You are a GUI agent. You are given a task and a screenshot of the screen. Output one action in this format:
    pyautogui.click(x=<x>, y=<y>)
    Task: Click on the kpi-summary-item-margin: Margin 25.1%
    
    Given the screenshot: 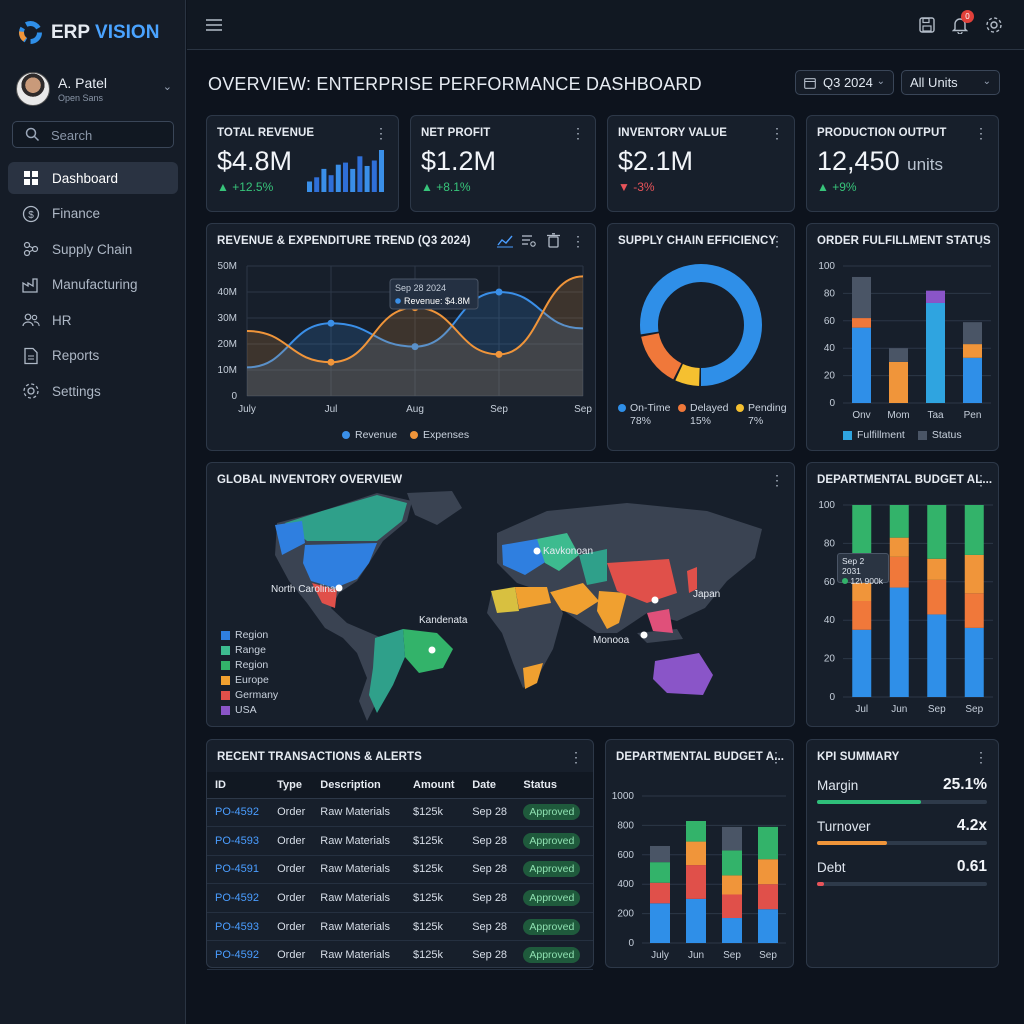 What is the action you would take?
    pyautogui.click(x=902, y=792)
    